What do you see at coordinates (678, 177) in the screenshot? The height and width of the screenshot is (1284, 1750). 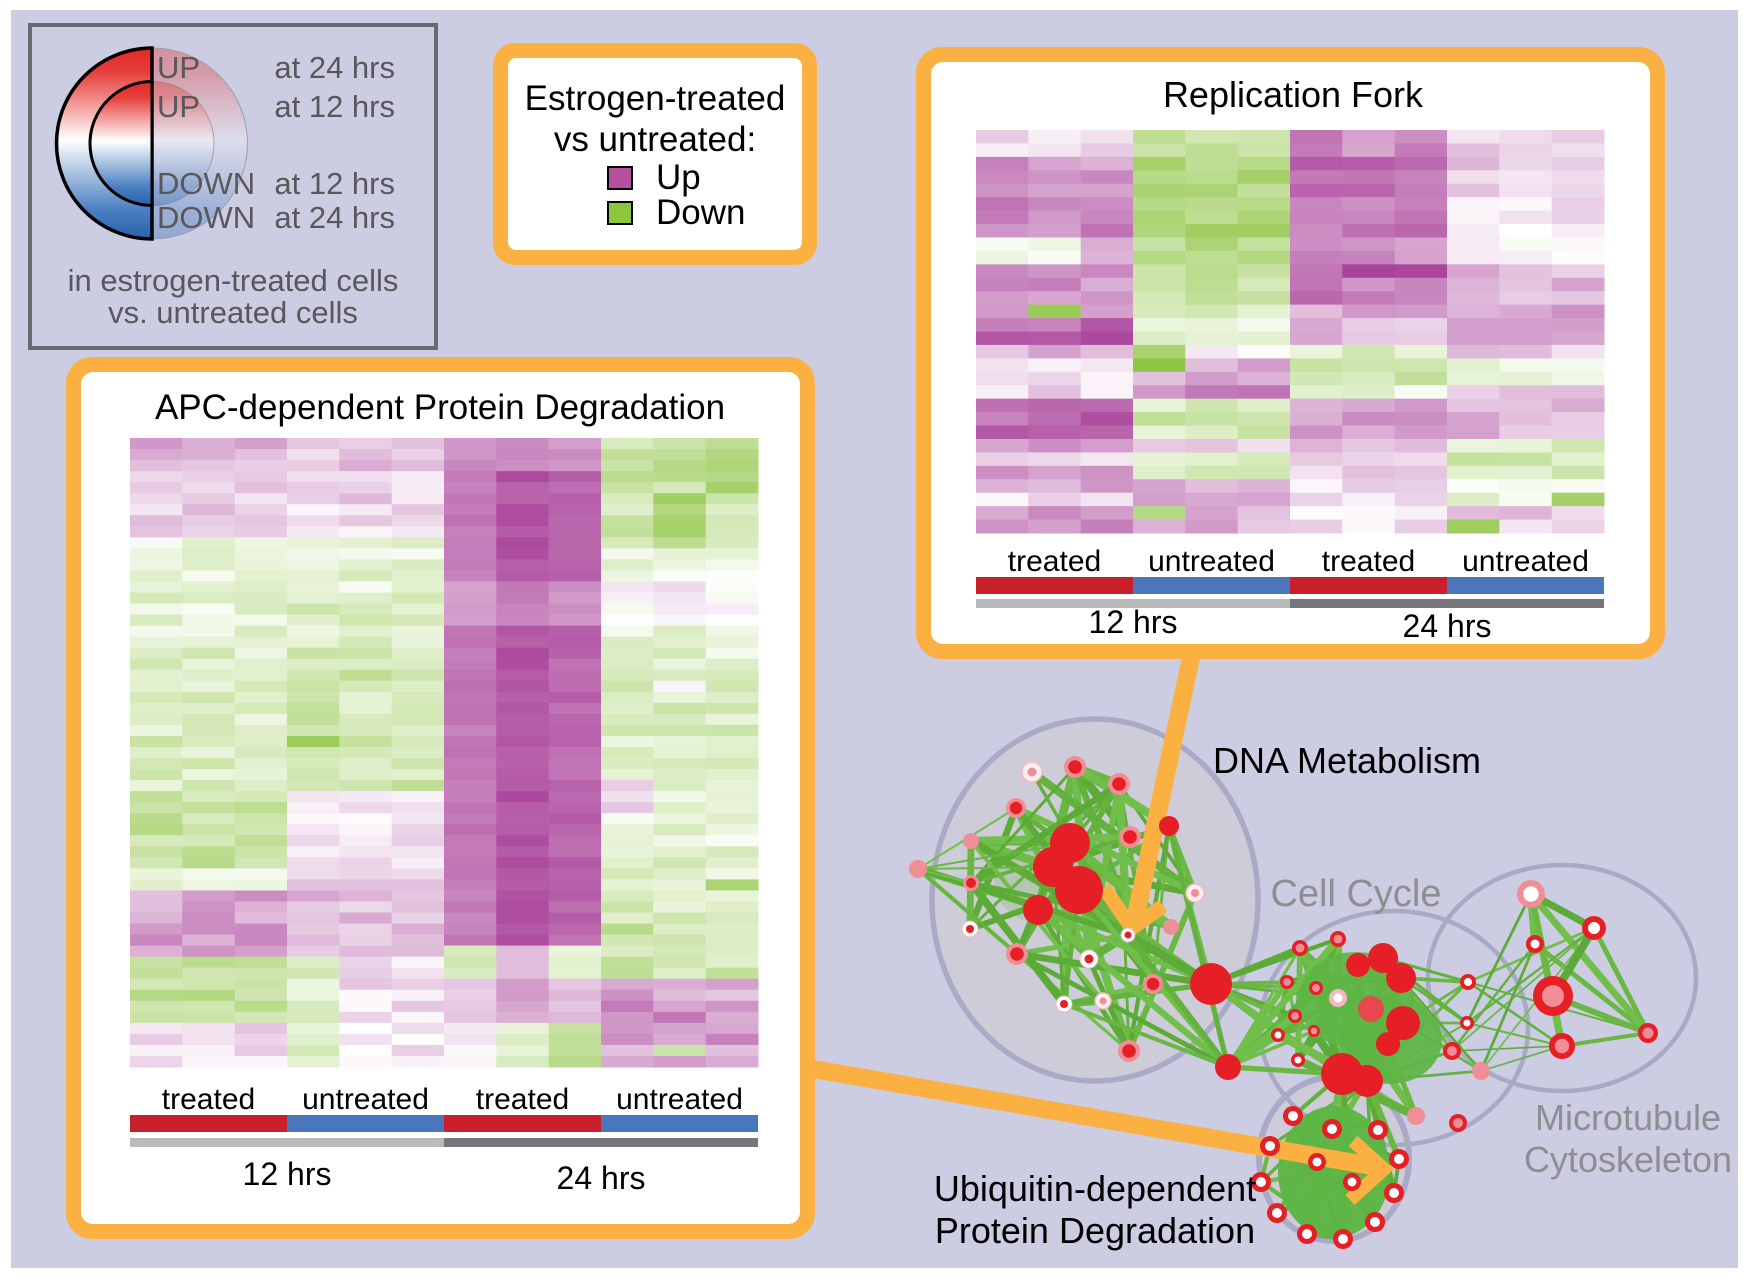 I see `svg-text: Up` at bounding box center [678, 177].